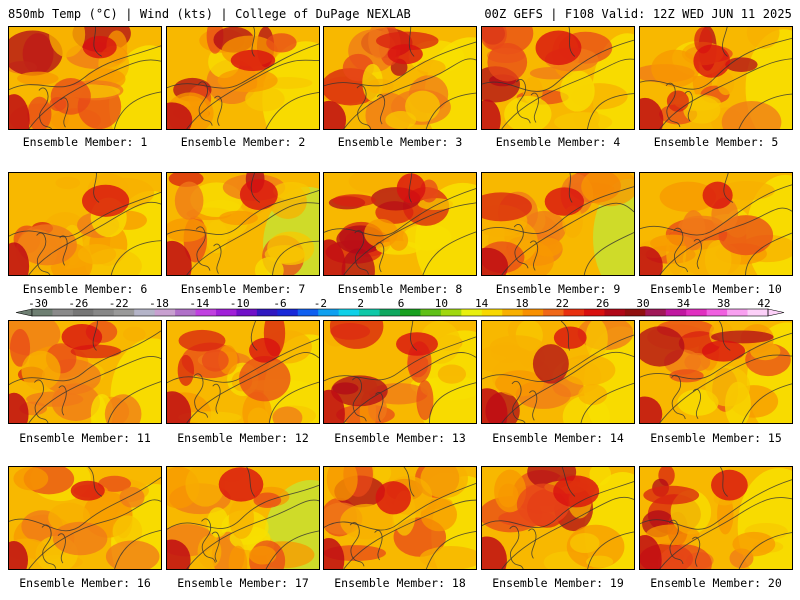 This screenshot has height=600, width=800. What do you see at coordinates (243, 289) in the screenshot?
I see `ensemble-member-label: Ensemble Member: 7` at bounding box center [243, 289].